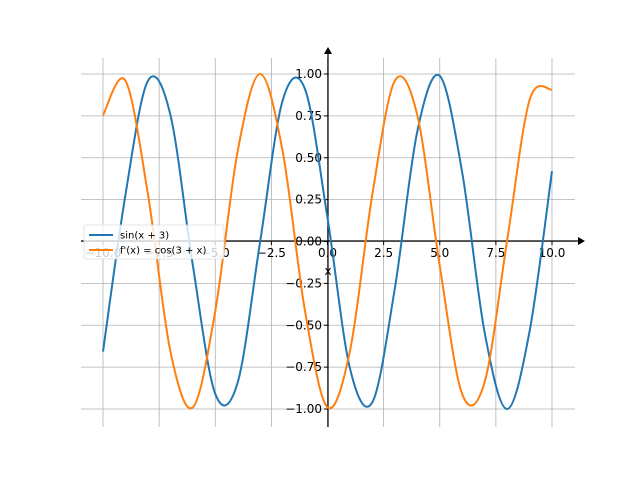 This screenshot has width=640, height=480. I want to click on y-tick-label: −0.75, so click(303, 367).